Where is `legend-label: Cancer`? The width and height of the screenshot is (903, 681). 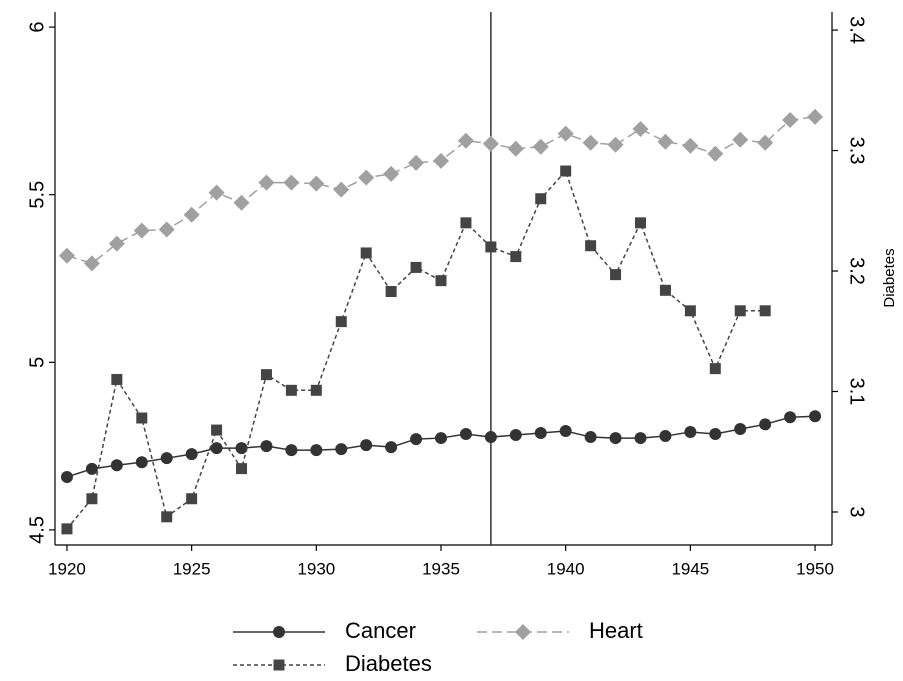
legend-label: Cancer is located at coordinates (380, 630).